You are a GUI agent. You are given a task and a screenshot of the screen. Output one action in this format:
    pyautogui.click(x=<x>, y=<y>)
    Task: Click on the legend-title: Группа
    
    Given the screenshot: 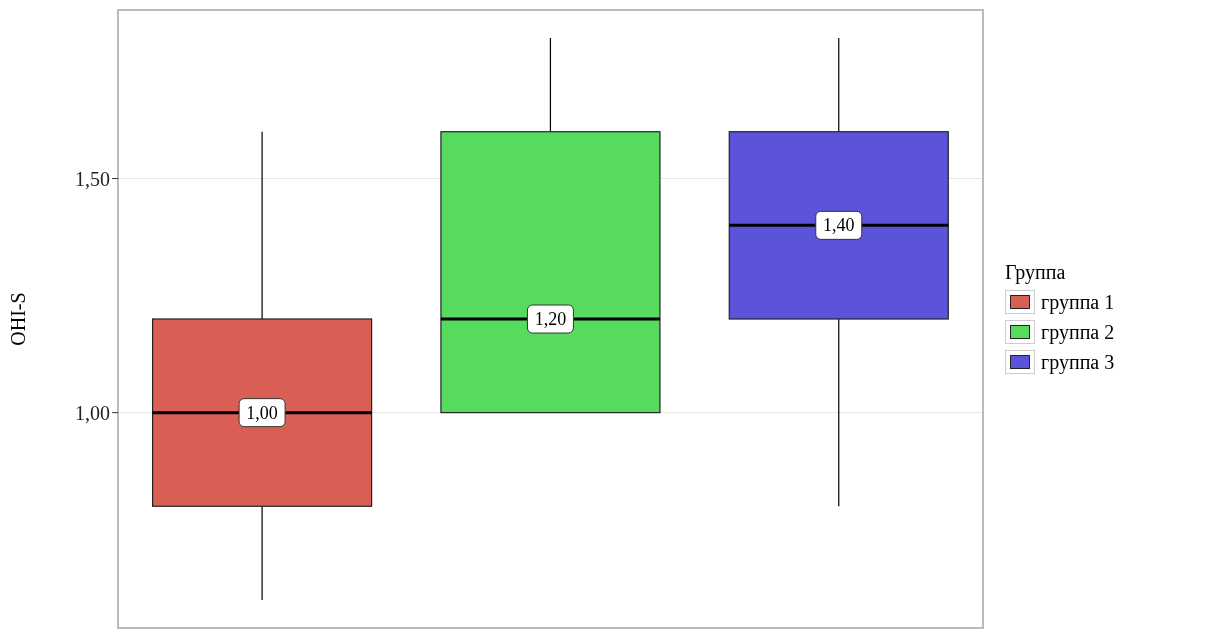 What is the action you would take?
    pyautogui.click(x=1036, y=272)
    